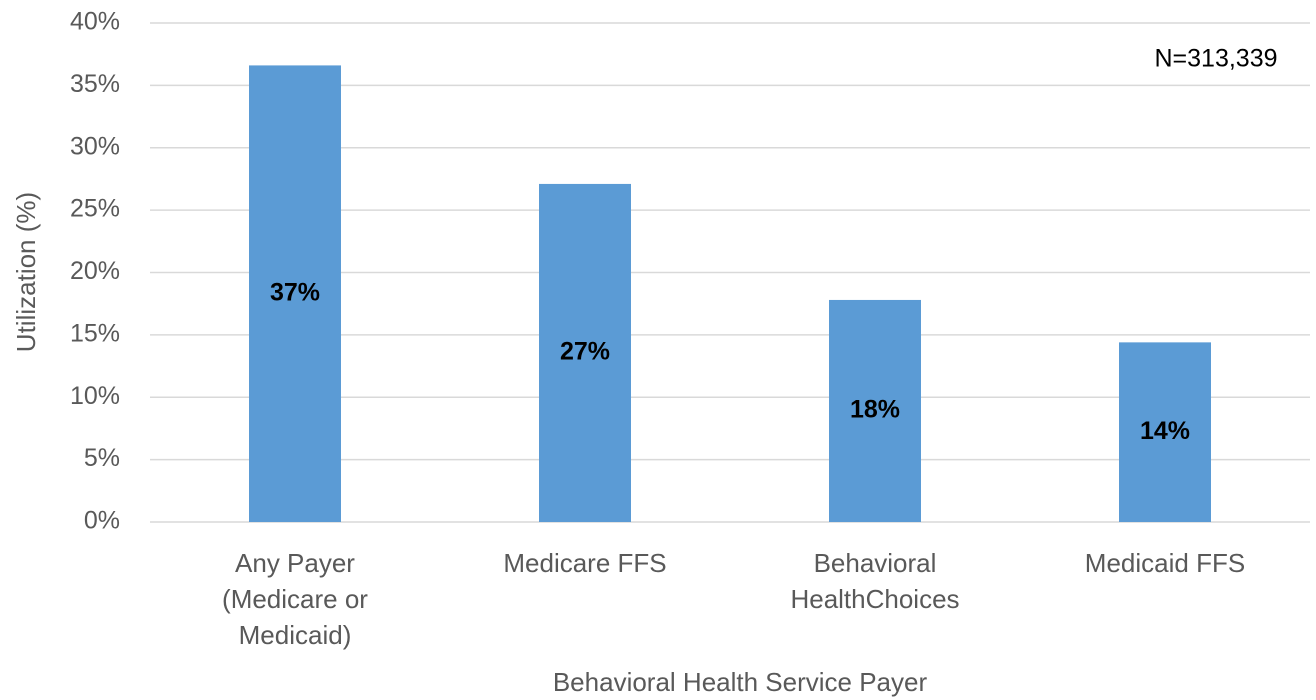 The height and width of the screenshot is (700, 1316). What do you see at coordinates (102, 458) in the screenshot?
I see `y-tick-label: 5%` at bounding box center [102, 458].